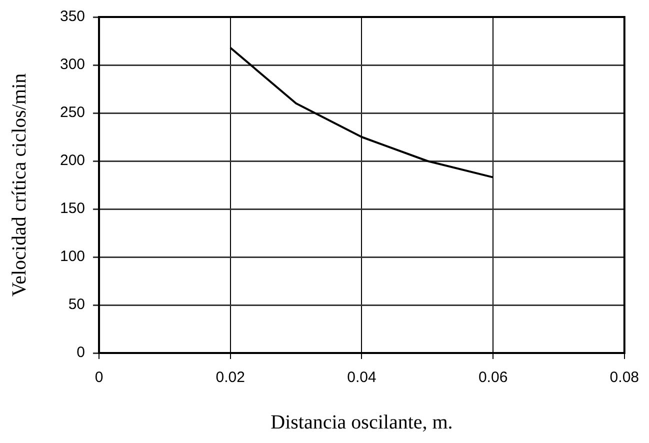 The height and width of the screenshot is (443, 649). What do you see at coordinates (77, 305) in the screenshot?
I see `y-tick-label: 50` at bounding box center [77, 305].